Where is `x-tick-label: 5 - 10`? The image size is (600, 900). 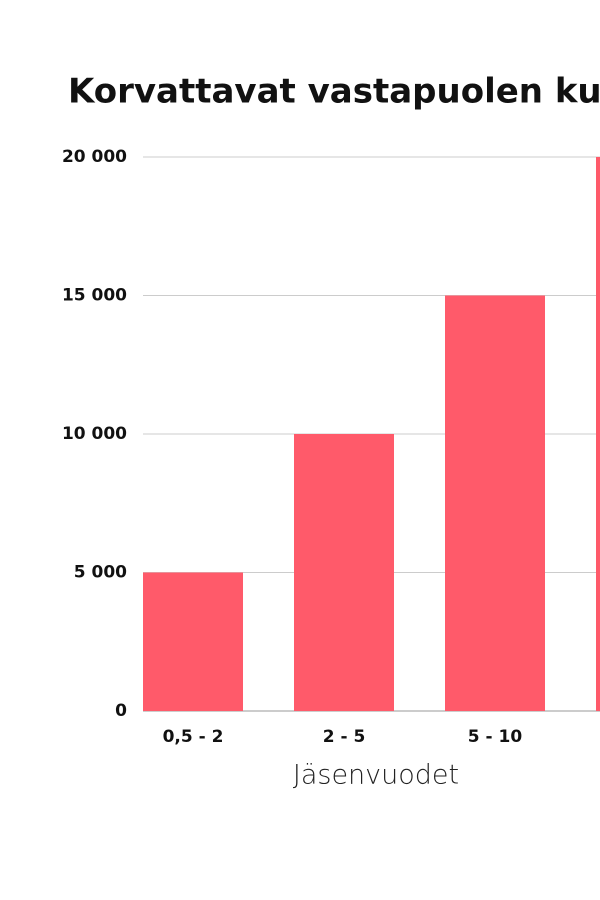
x-tick-label: 5 - 10 is located at coordinates (495, 737).